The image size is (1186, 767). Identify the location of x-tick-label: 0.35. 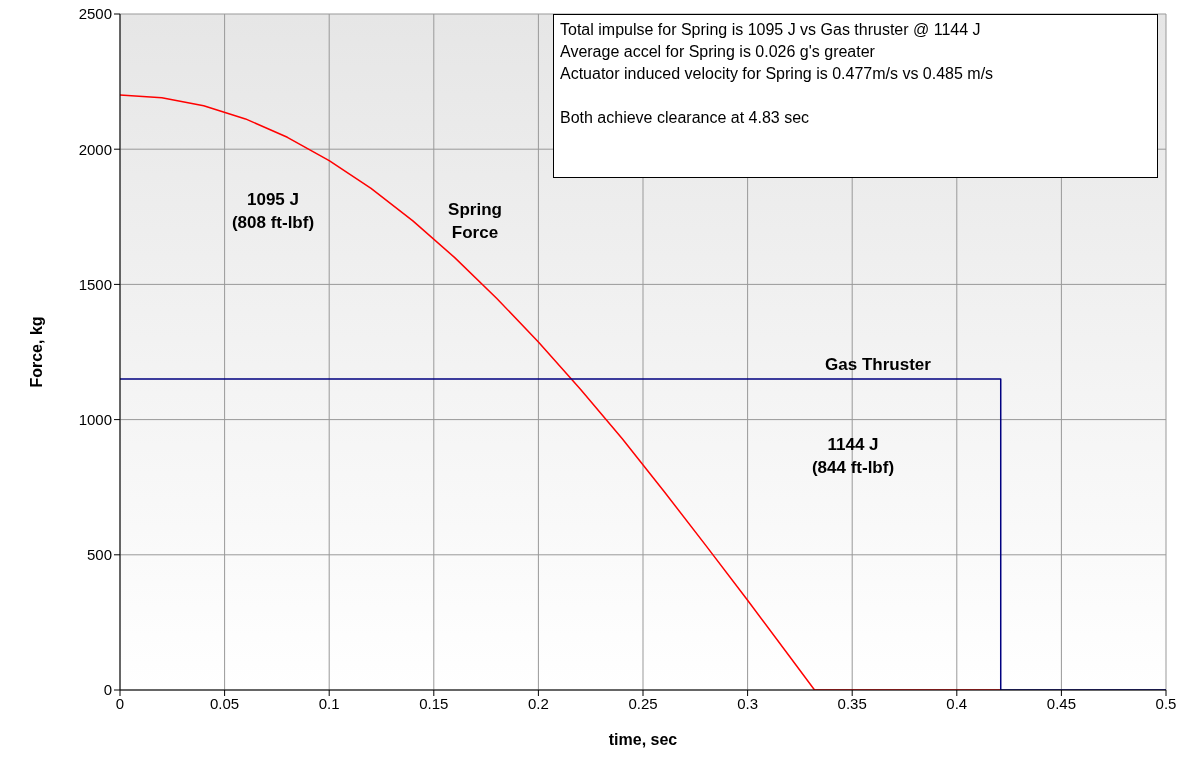
(852, 703).